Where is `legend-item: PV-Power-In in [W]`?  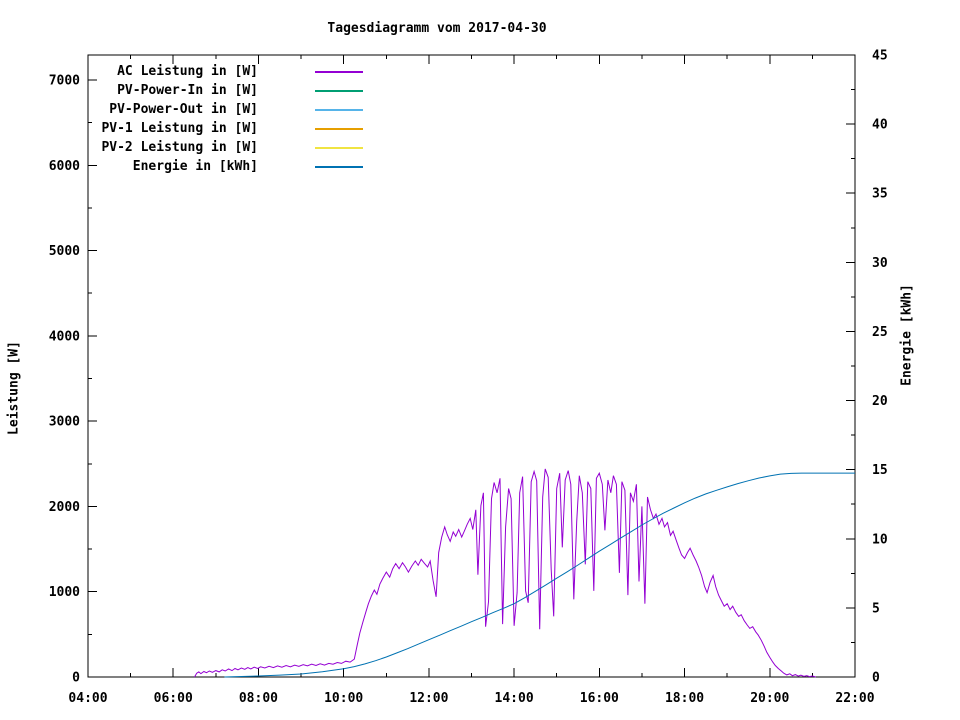 legend-item: PV-Power-In in [W] is located at coordinates (230, 90).